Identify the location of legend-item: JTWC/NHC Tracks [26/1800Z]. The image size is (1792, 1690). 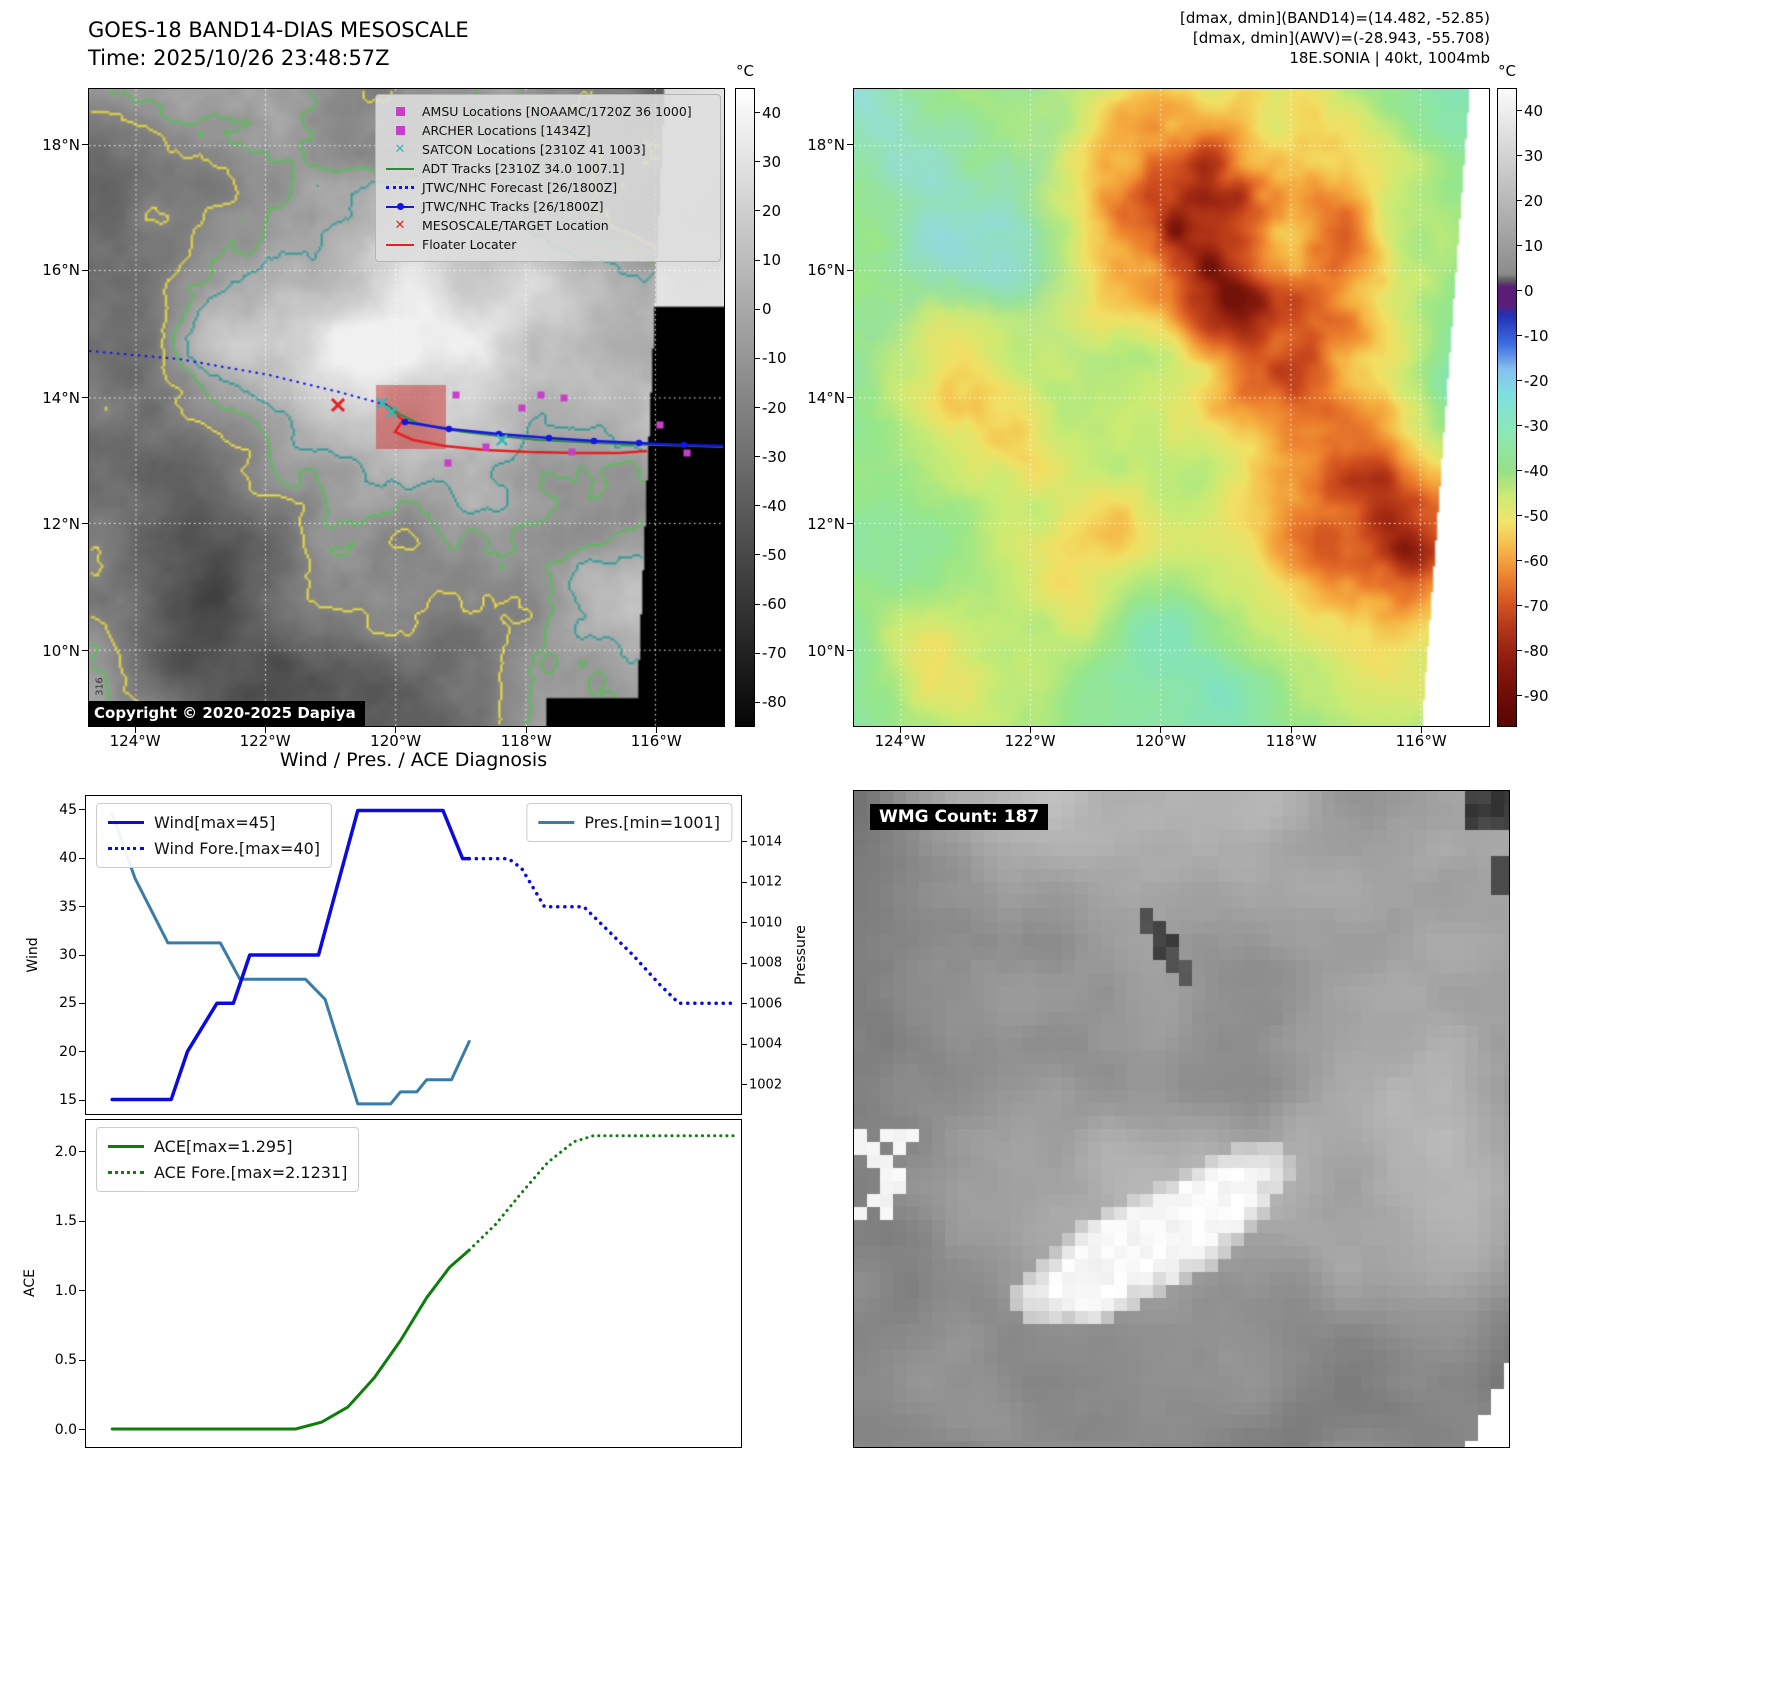
(548, 206).